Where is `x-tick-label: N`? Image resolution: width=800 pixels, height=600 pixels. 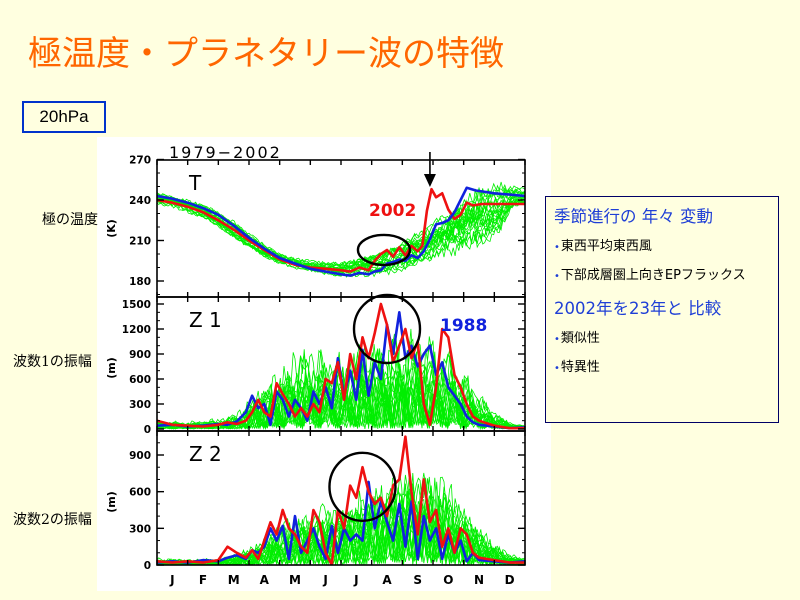
x-tick-label: N is located at coordinates (479, 580).